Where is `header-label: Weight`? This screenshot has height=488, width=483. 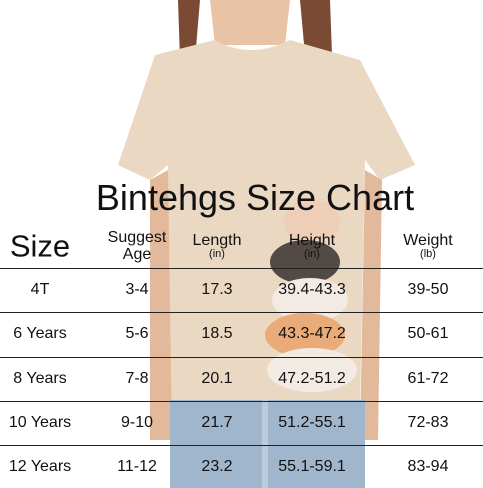 header-label: Weight is located at coordinates (428, 240).